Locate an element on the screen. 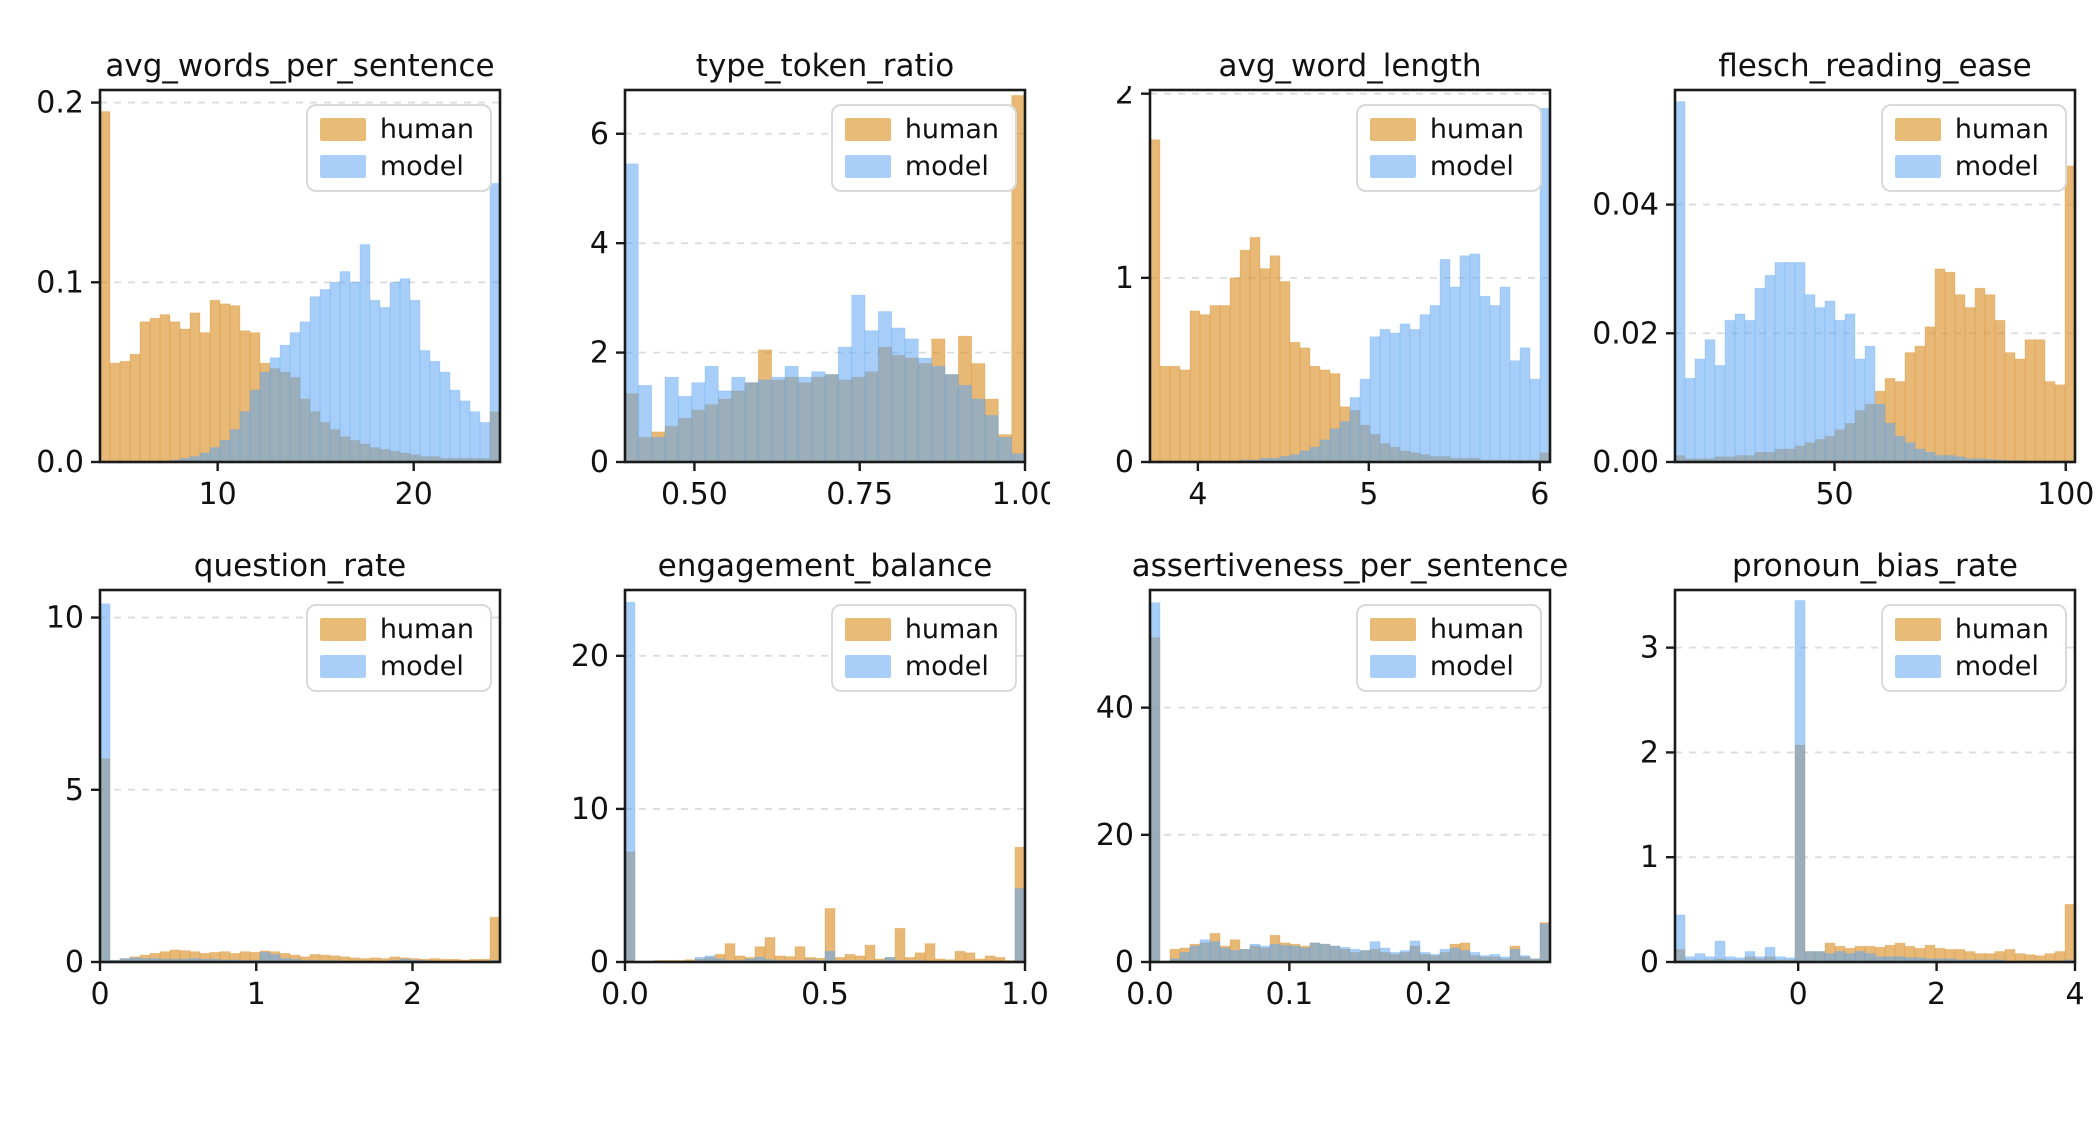 This screenshot has height=1125, width=2100. y-tick-label: 1 is located at coordinates (1124, 278).